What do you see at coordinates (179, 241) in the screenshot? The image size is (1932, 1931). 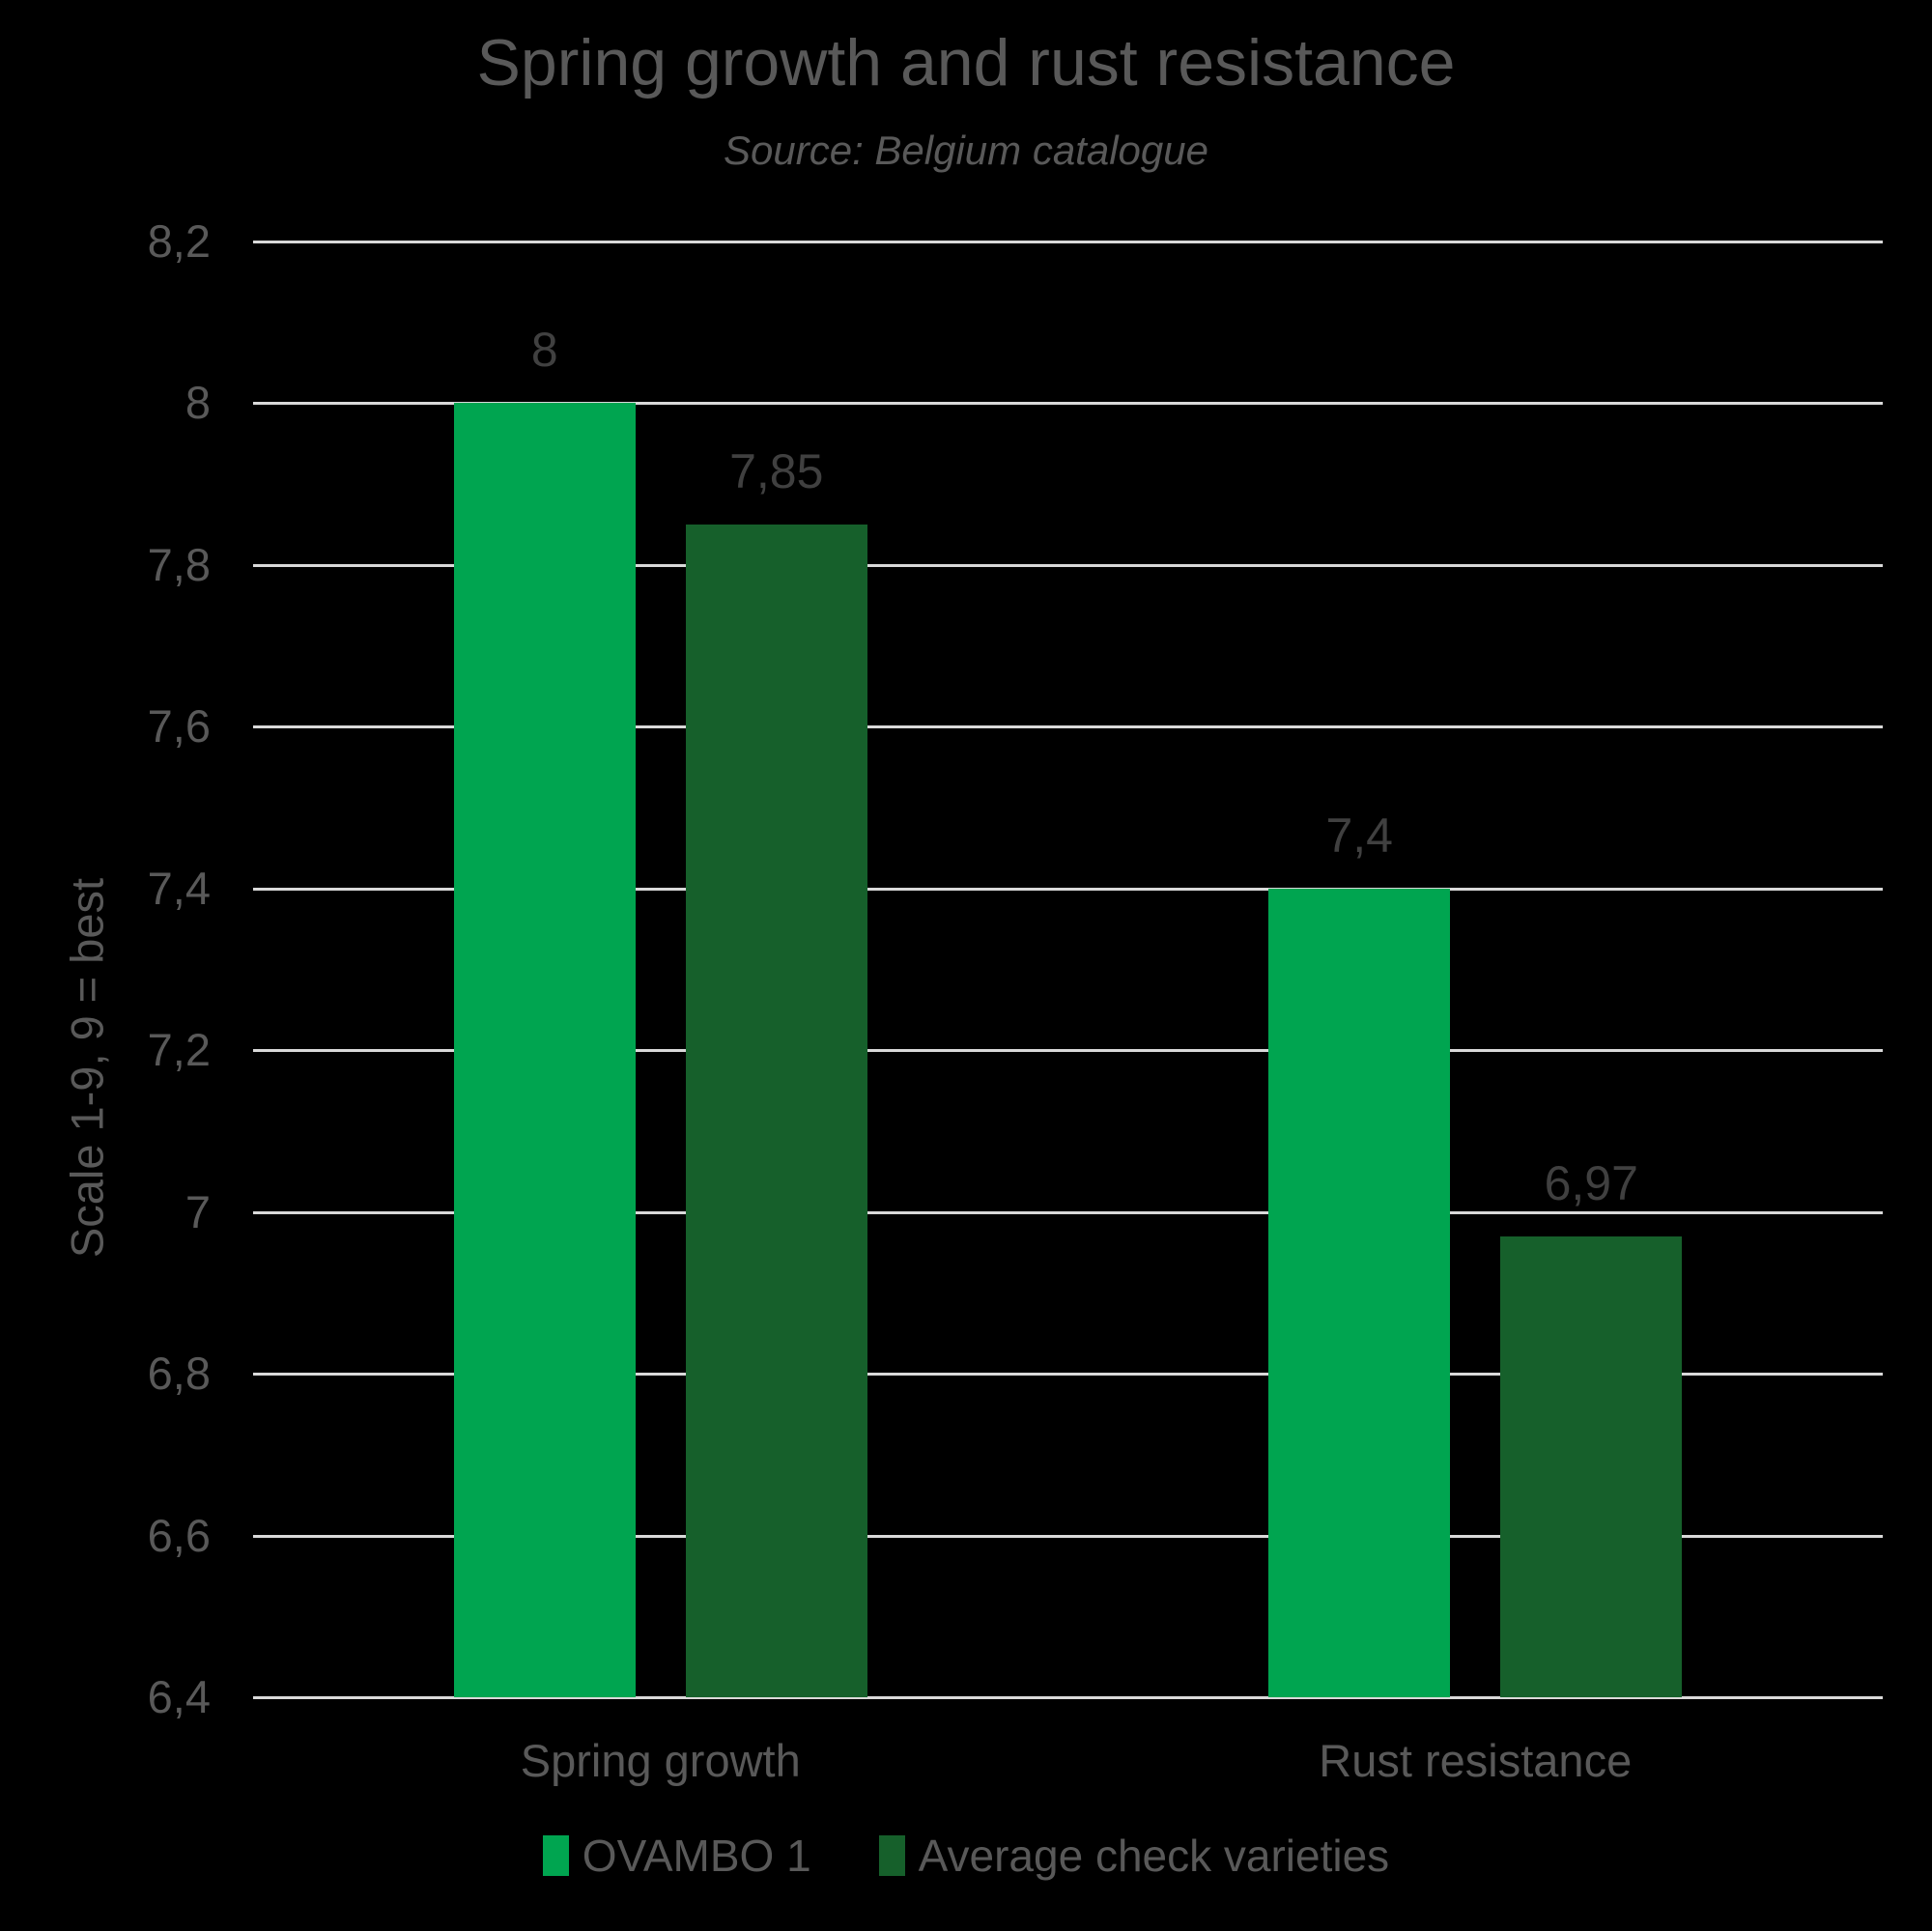 I see `y-tick-label: 8,2` at bounding box center [179, 241].